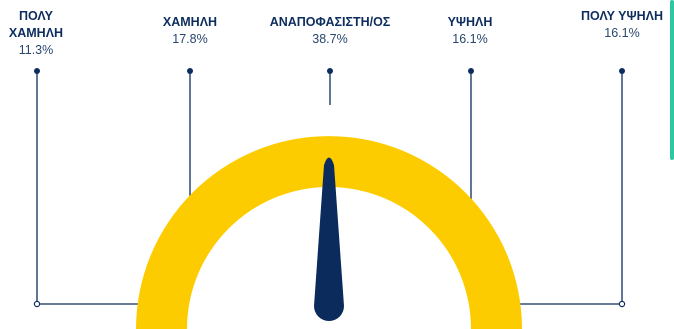  Describe the element at coordinates (190, 39) in the screenshot. I see `category-percent: 17.8%` at that location.